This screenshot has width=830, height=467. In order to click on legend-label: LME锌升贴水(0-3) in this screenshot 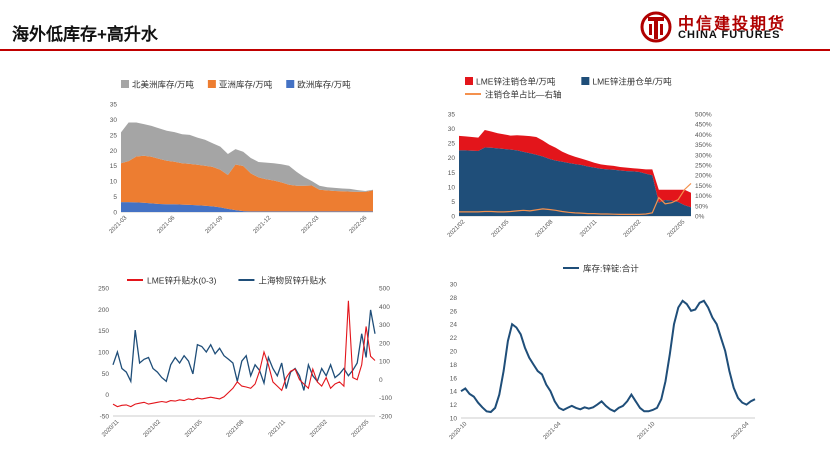, I will do `click(182, 281)`.